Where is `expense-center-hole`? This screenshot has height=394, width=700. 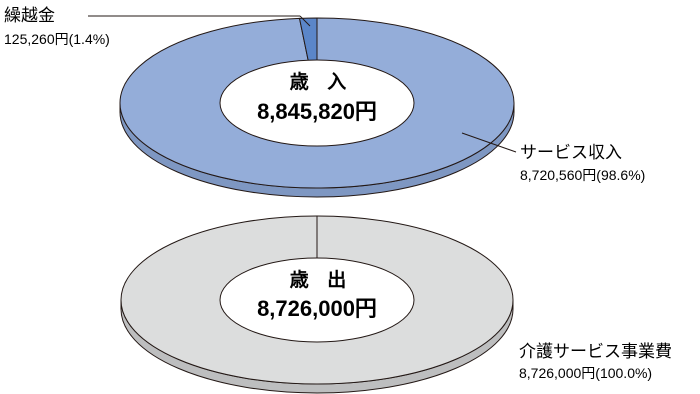
expense-center-hole is located at coordinates (317, 300).